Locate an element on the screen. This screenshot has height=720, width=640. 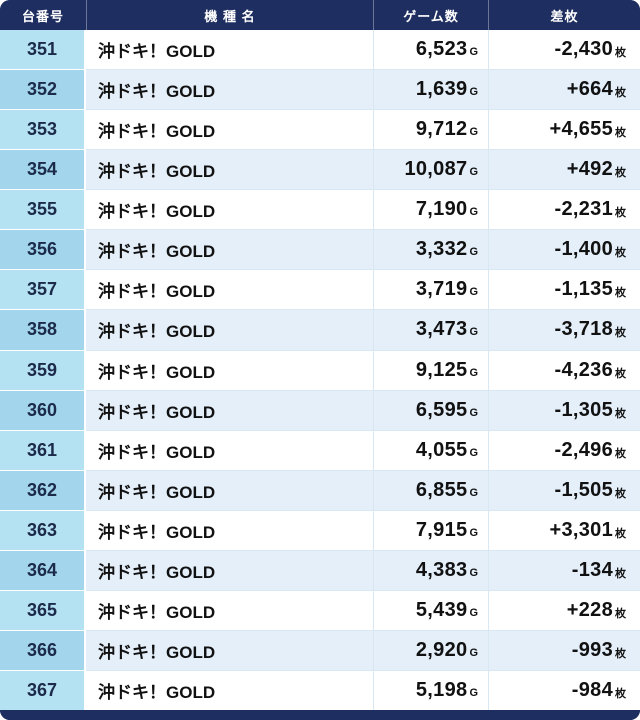
table-row: 351 沖ドキ！GOLD 6,523 G -2,430 枚 is located at coordinates (320, 50).